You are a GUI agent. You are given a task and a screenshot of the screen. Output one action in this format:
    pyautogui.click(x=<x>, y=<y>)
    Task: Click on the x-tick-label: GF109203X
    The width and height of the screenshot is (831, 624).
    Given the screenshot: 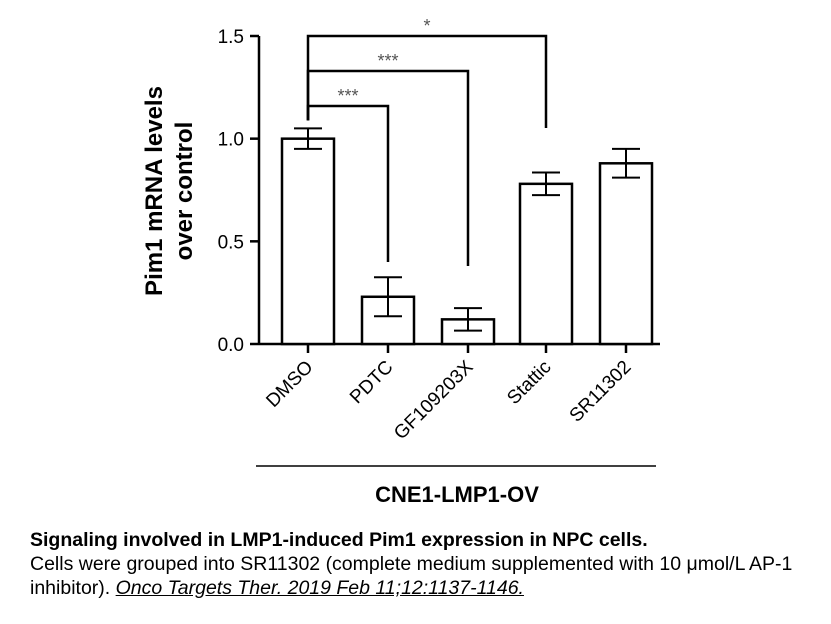 What is the action you would take?
    pyautogui.click(x=434, y=400)
    